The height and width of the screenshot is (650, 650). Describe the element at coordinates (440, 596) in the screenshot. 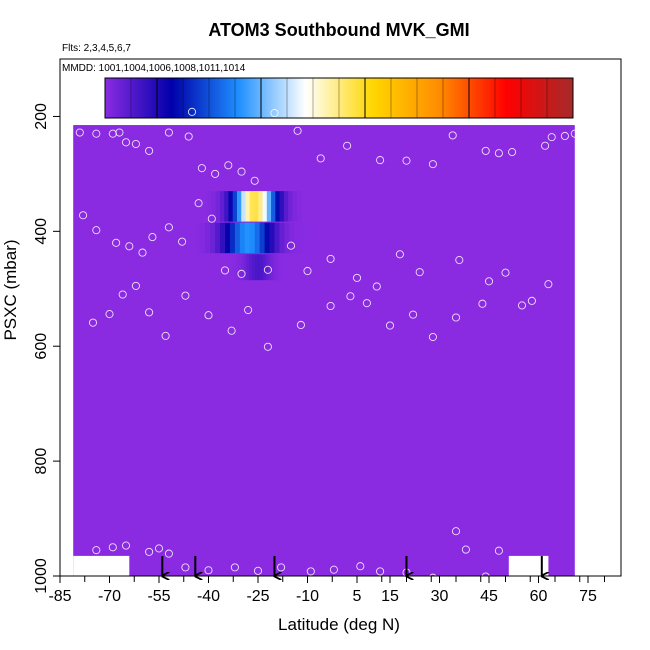

I see `x-tick-label: 30` at that location.